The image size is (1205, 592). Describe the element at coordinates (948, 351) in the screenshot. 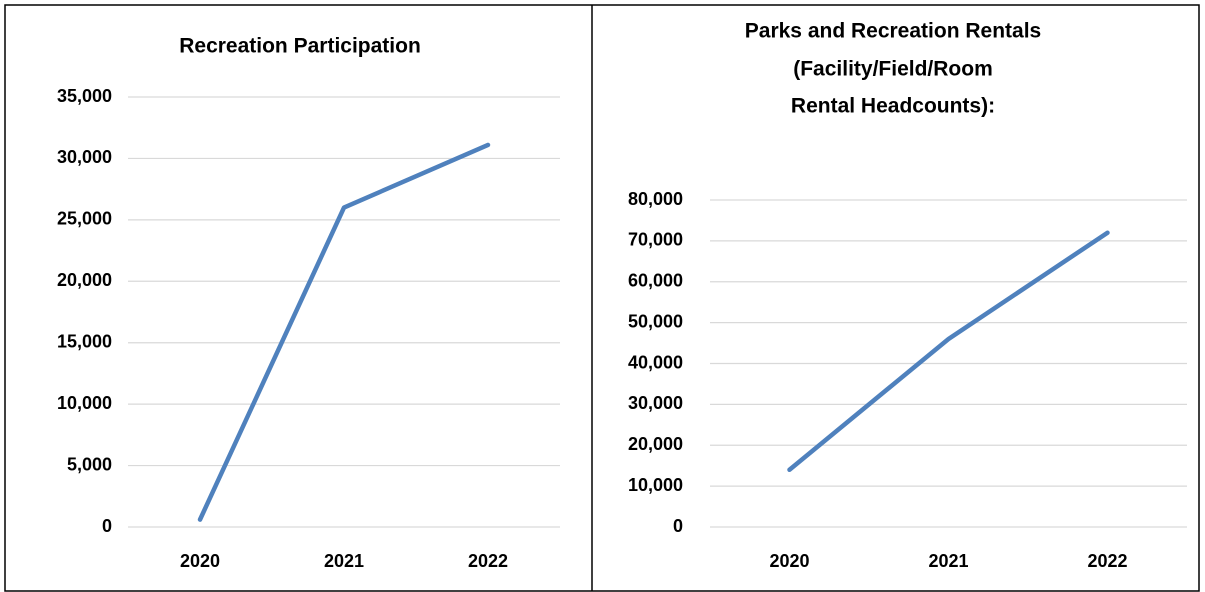

I see `line-series` at that location.